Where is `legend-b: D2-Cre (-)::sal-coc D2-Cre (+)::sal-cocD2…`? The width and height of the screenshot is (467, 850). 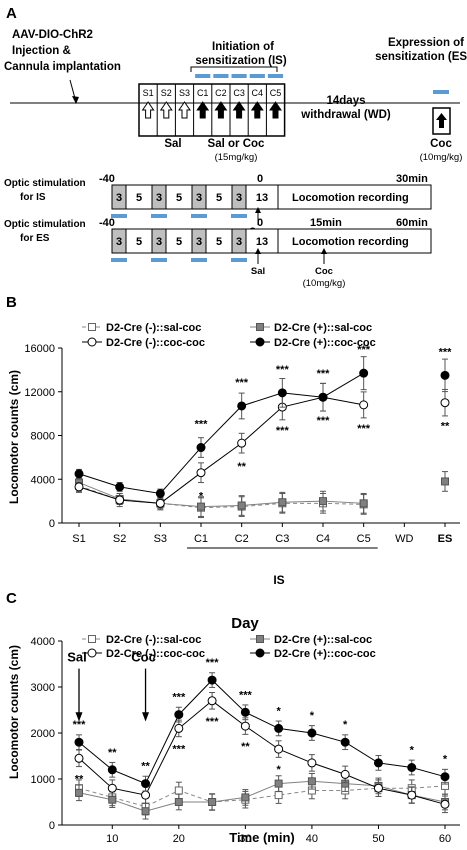 legend-b: D2-Cre (-)::sal-coc D2-Cre (+)::sal-cocD2… is located at coordinates (229, 335).